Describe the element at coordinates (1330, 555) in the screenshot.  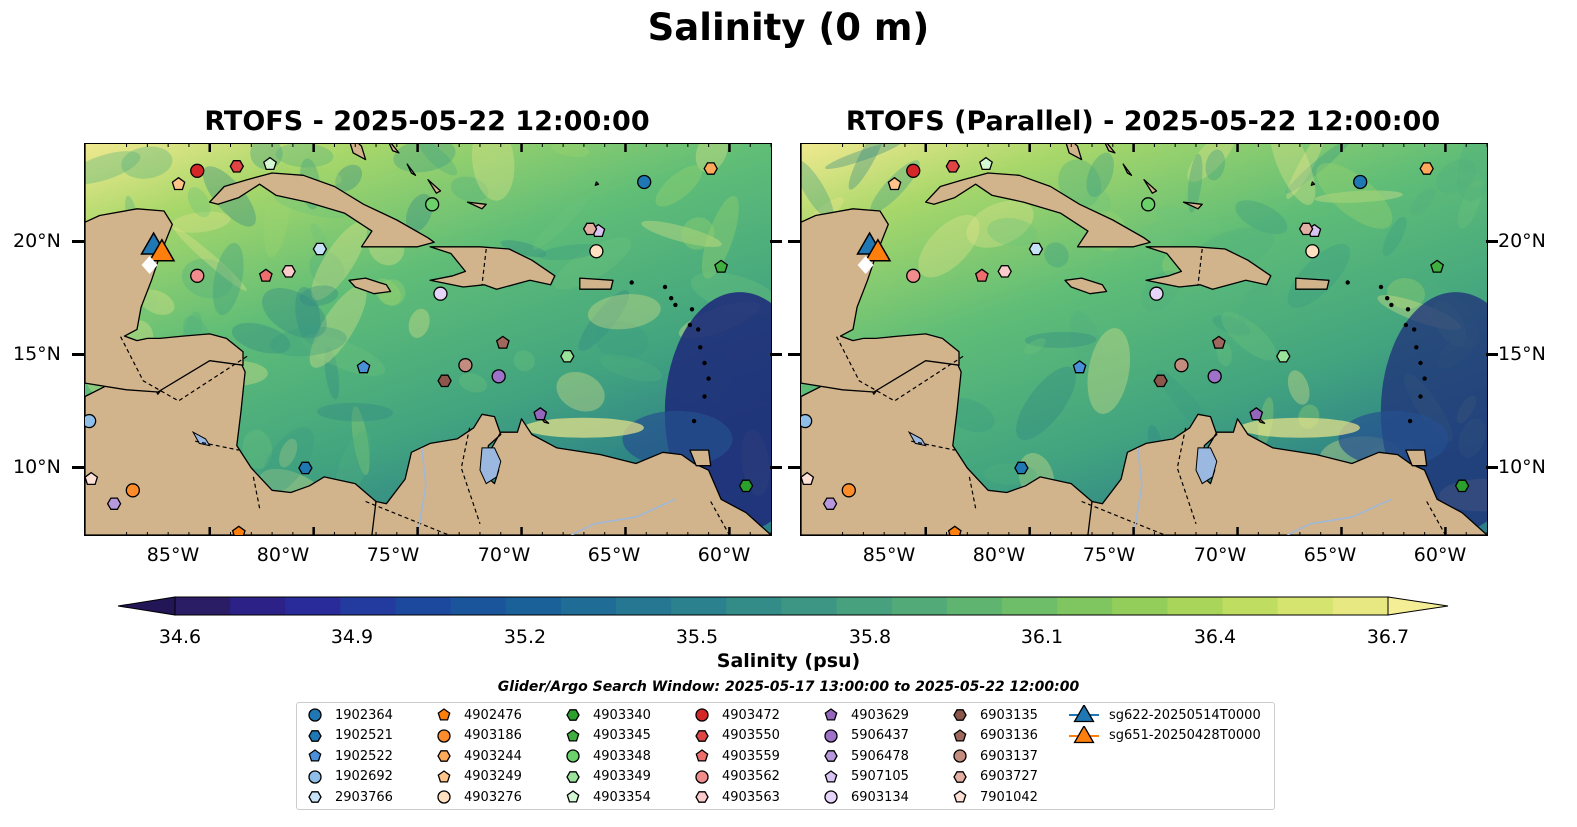
I see `lon-label-65w-right: 65°W` at that location.